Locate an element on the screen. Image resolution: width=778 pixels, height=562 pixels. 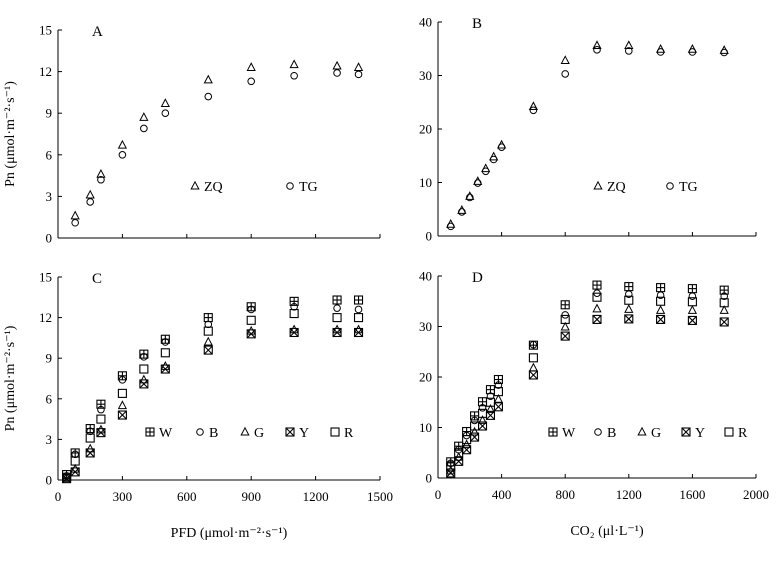
legend-label: W is located at coordinates (569, 433).